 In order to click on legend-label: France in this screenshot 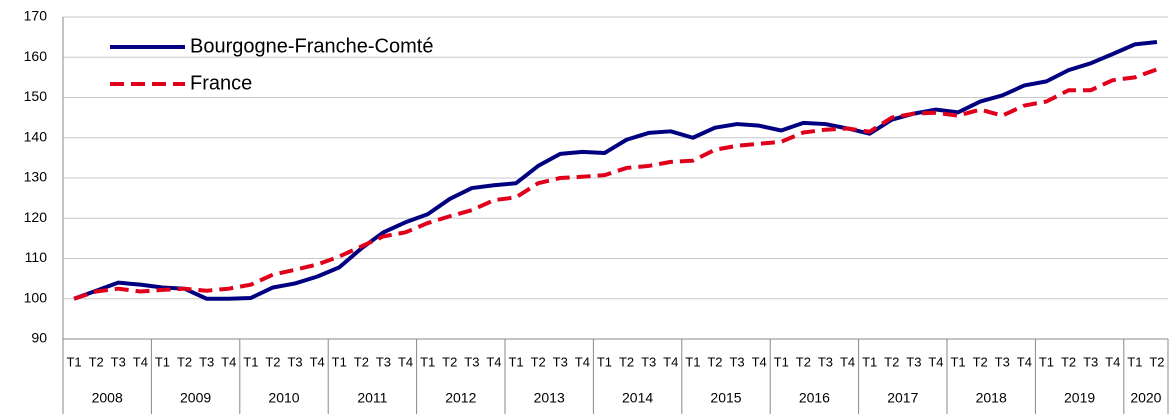, I will do `click(221, 83)`.